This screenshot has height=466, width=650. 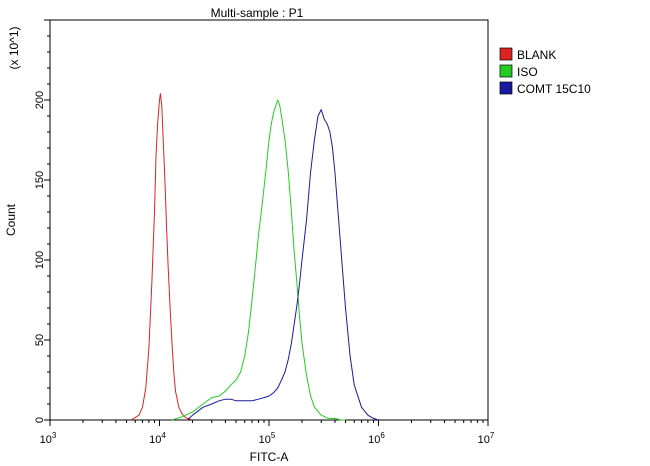 I want to click on y-tick-label: 200, so click(x=40, y=100).